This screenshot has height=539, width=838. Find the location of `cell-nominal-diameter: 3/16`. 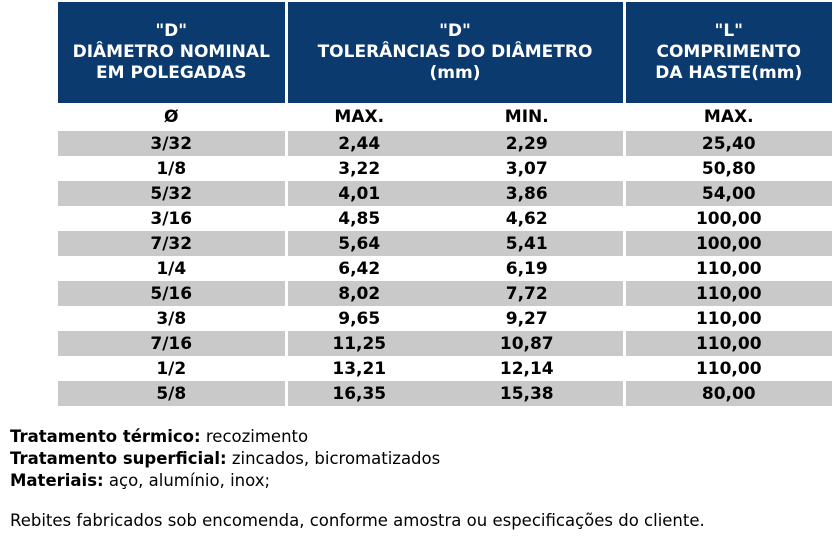

cell-nominal-diameter: 3/16 is located at coordinates (173, 218).